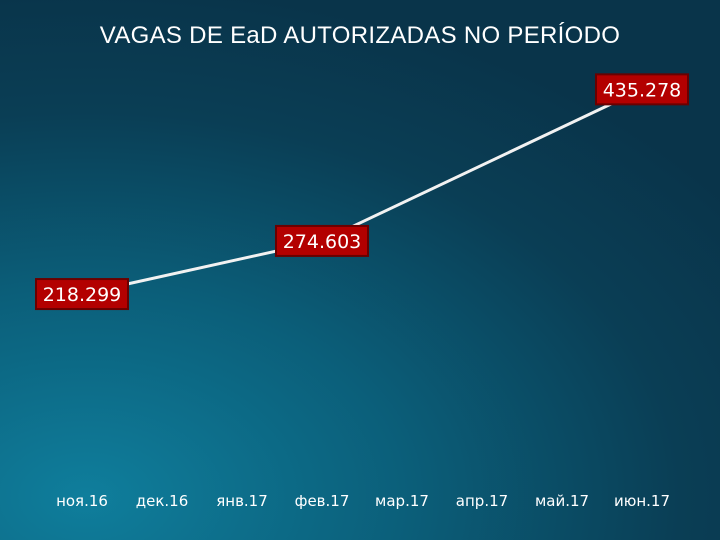  What do you see at coordinates (562, 501) in the screenshot?
I see `x-tick-label: май.17` at bounding box center [562, 501].